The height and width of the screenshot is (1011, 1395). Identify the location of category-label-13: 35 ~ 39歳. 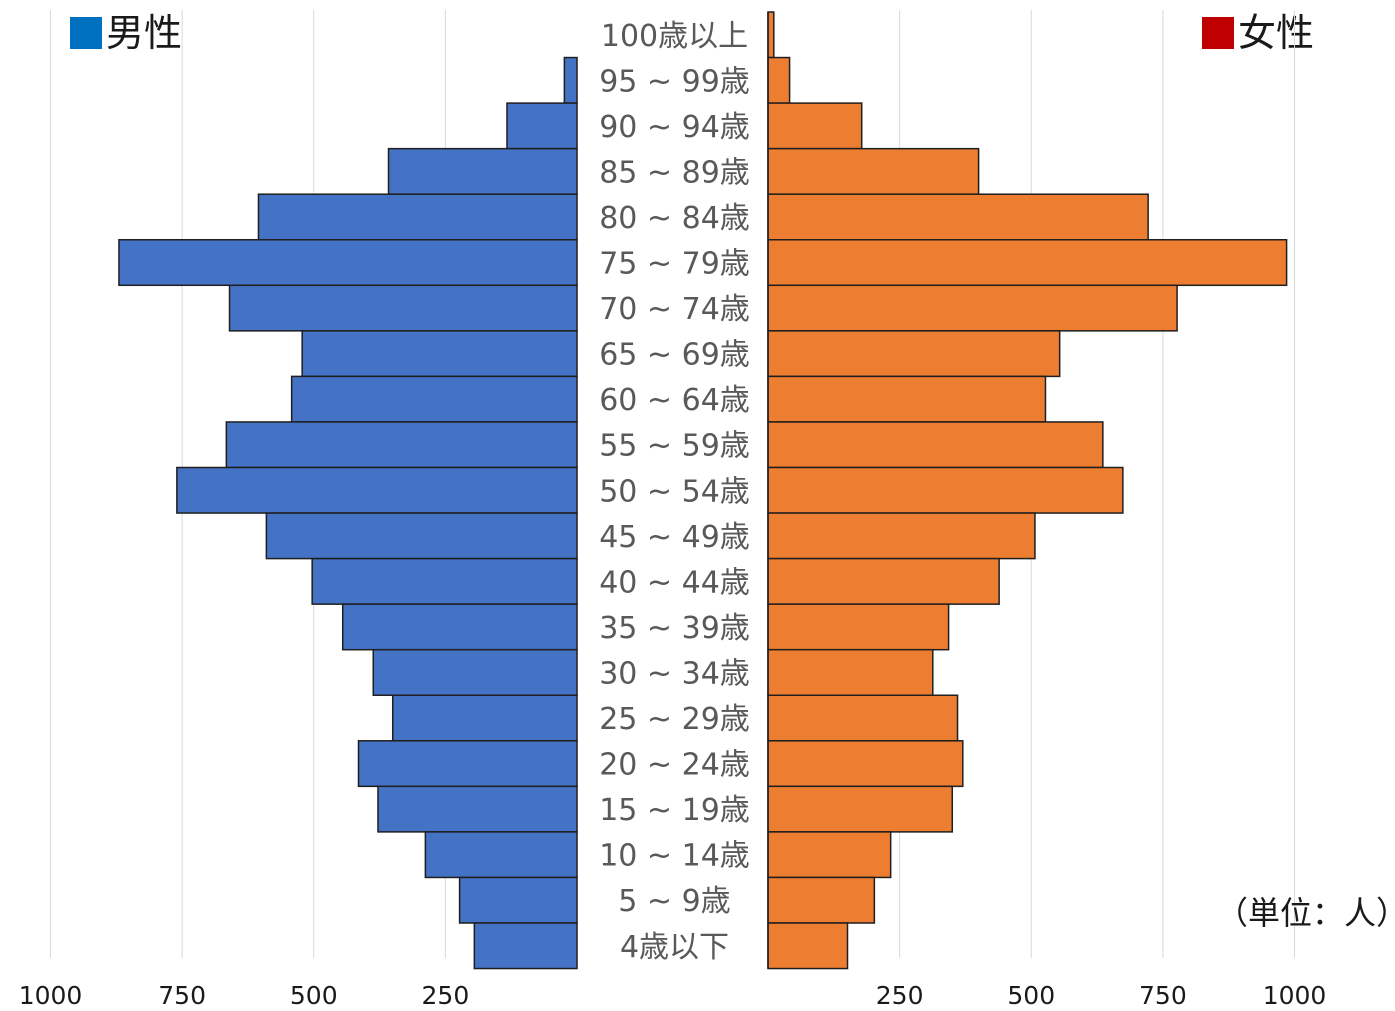
(674, 628).